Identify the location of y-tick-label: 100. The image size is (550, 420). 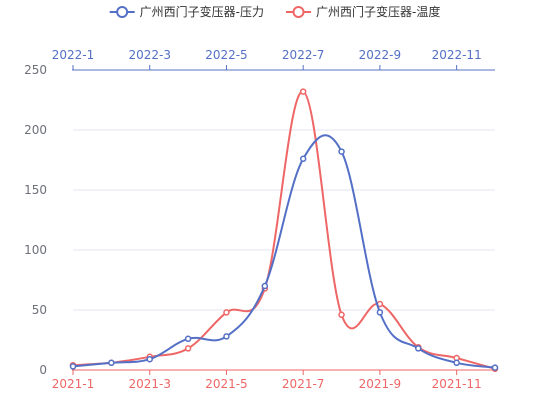
(35, 250).